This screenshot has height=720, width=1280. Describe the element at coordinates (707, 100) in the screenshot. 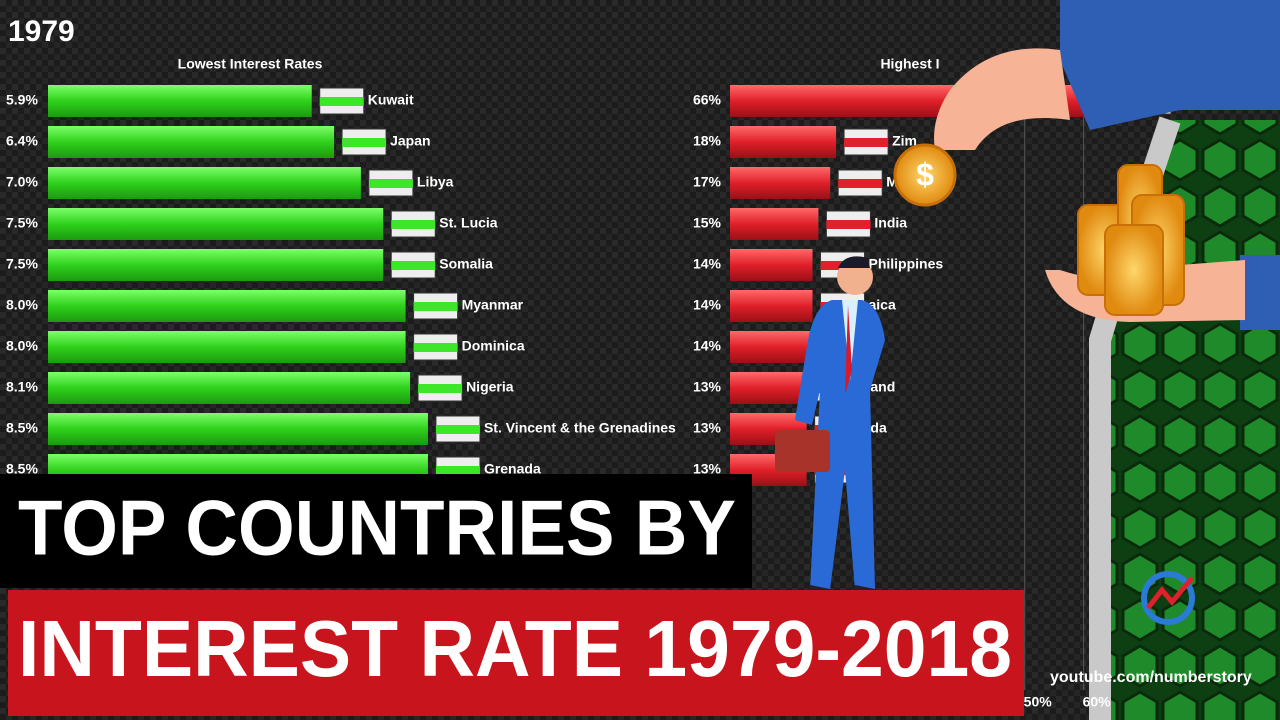

I see `value-label: 66%` at that location.